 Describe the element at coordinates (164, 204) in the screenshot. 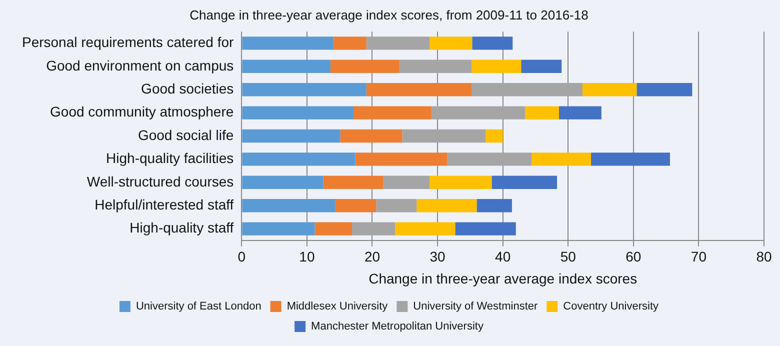

I see `y-tick-label: Helpful/interested staff` at that location.